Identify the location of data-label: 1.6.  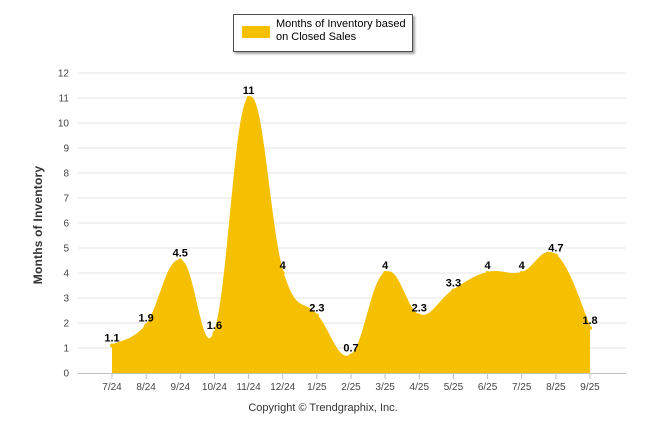
(214, 326).